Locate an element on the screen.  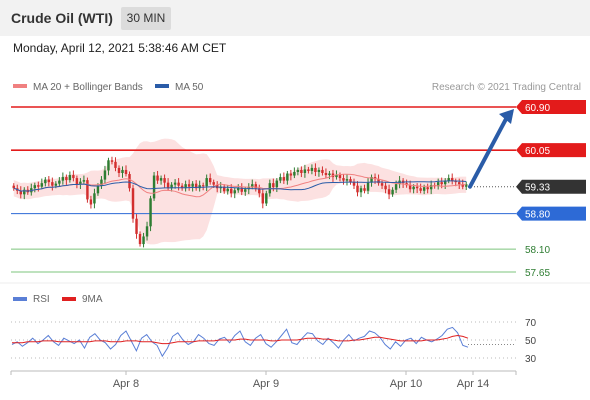
target-arrow-head is located at coordinates (506, 116).